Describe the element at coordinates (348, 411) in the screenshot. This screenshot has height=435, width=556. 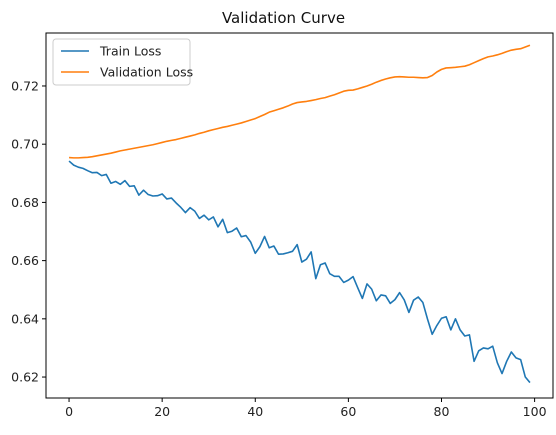
I see `x-tick-label: 60` at that location.